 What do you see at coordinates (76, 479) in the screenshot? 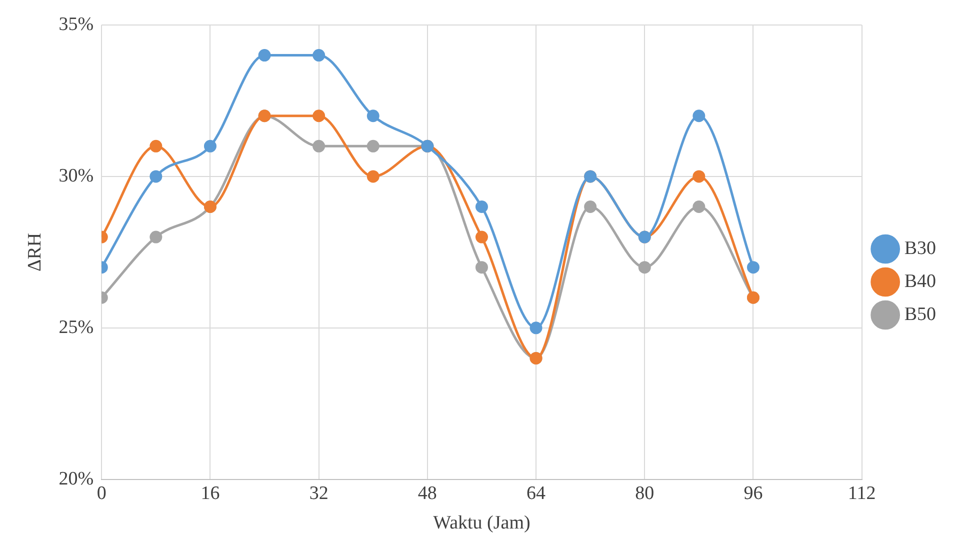
I see `y-tick-label: 20%` at bounding box center [76, 479].